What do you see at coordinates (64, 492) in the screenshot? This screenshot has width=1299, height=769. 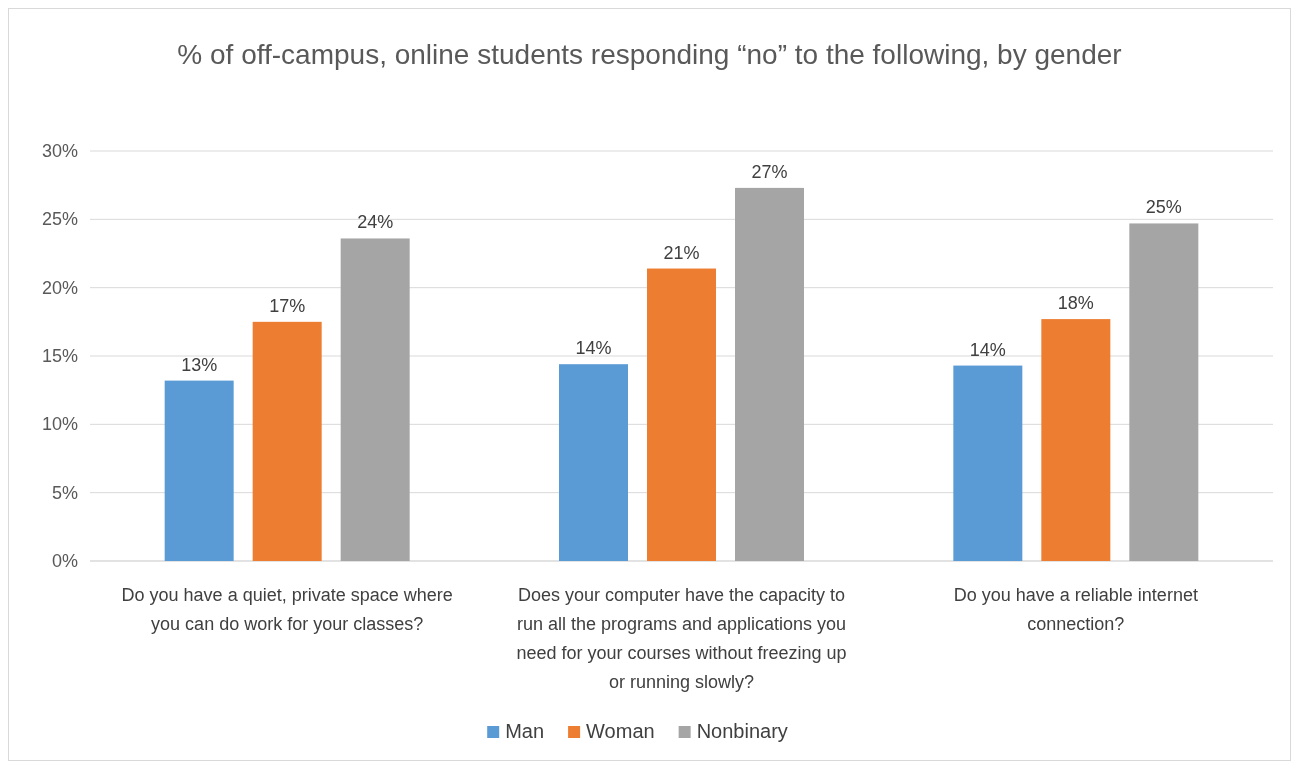 I see `y-tick-label: 5%` at bounding box center [64, 492].